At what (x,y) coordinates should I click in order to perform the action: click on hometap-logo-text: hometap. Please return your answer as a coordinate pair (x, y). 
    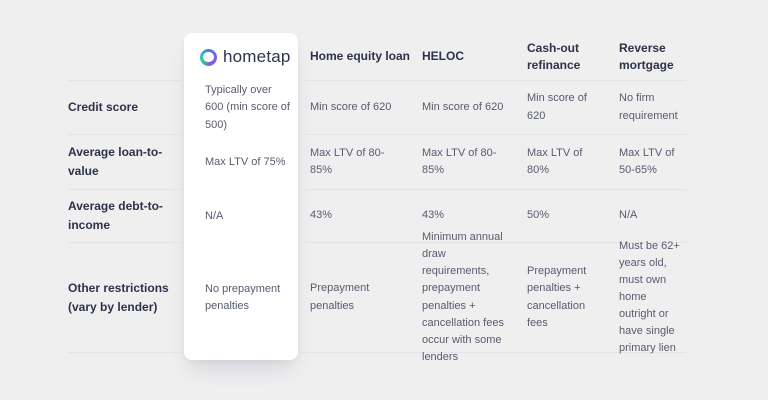
    Looking at the image, I should click on (257, 56).